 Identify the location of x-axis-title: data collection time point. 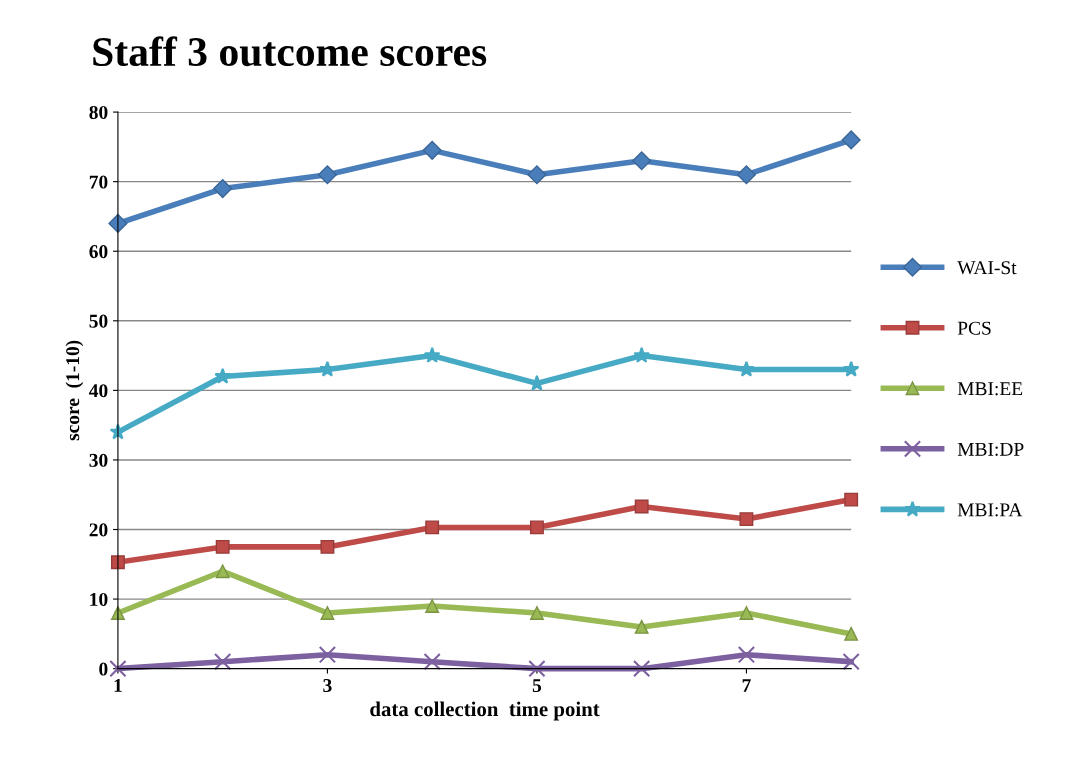
(485, 711).